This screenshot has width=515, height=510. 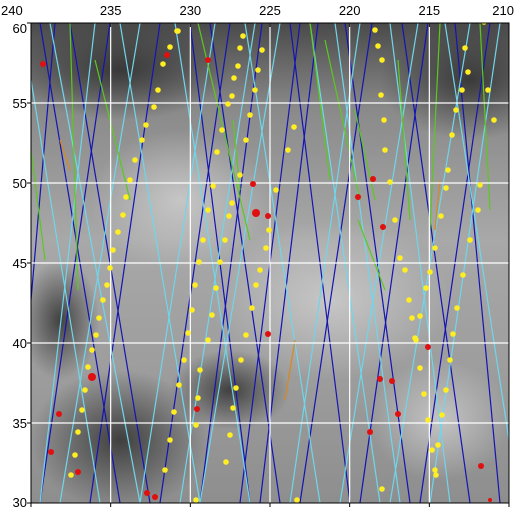 I want to click on y-tick-label: 60, so click(x=20, y=28).